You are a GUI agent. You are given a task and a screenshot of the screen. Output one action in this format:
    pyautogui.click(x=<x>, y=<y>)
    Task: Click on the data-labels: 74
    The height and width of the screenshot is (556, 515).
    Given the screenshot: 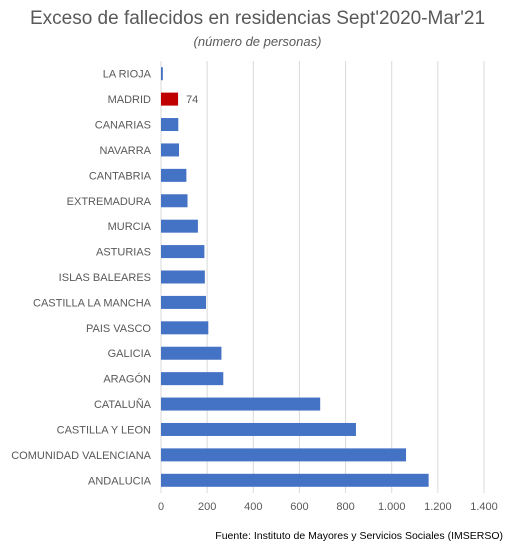 What is the action you would take?
    pyautogui.click(x=192, y=100)
    